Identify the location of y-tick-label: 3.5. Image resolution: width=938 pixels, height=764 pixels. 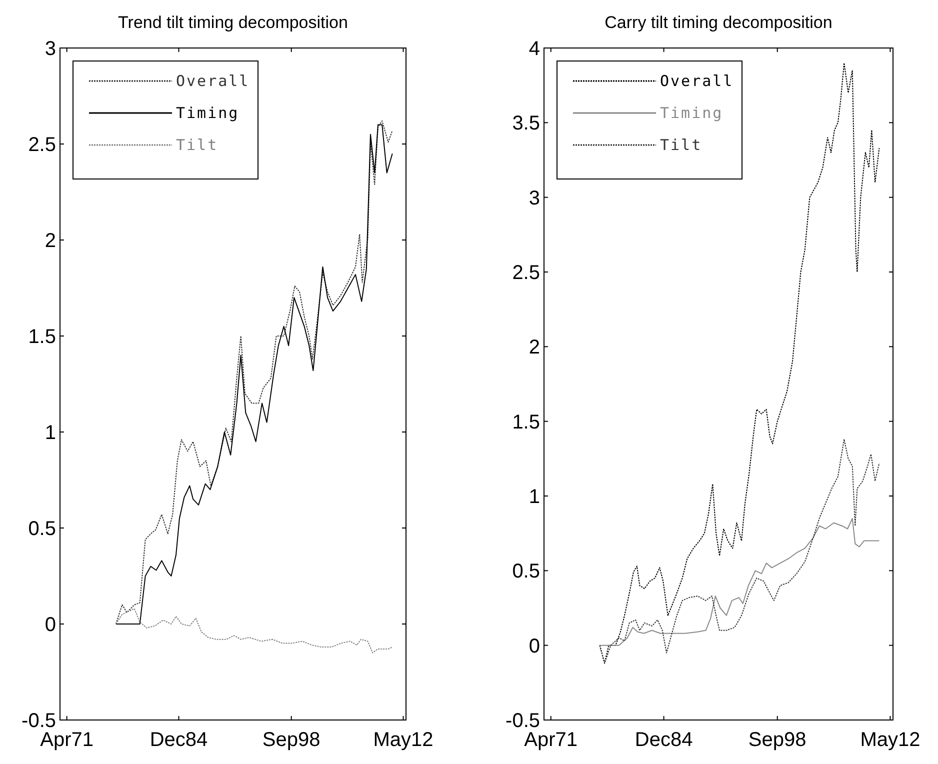
(526, 123).